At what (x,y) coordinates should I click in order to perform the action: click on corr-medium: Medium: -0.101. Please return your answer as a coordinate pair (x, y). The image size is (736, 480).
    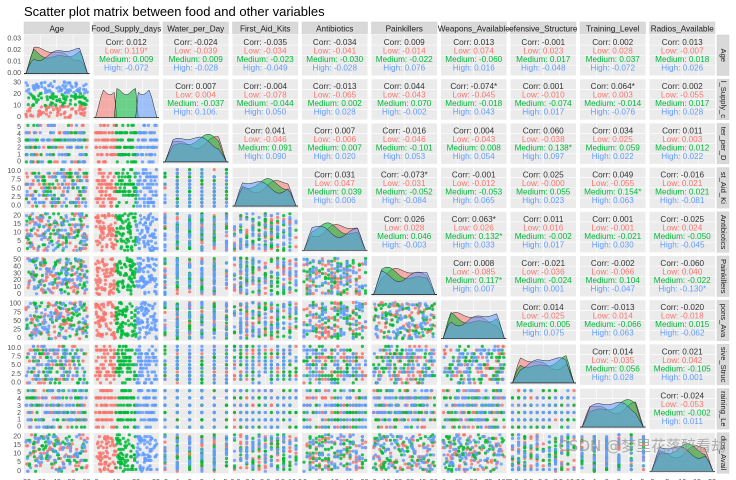
    Looking at the image, I should click on (404, 147).